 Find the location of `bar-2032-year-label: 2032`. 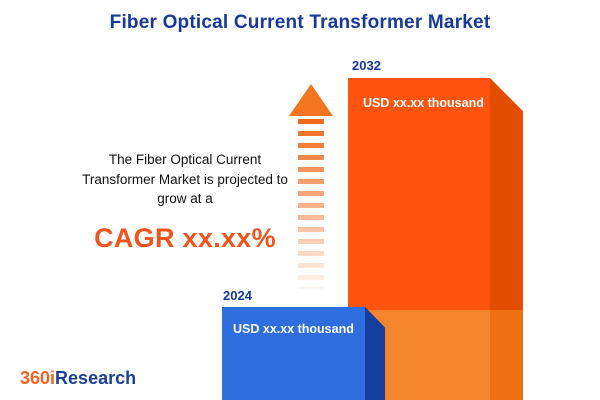

bar-2032-year-label: 2032 is located at coordinates (366, 65).